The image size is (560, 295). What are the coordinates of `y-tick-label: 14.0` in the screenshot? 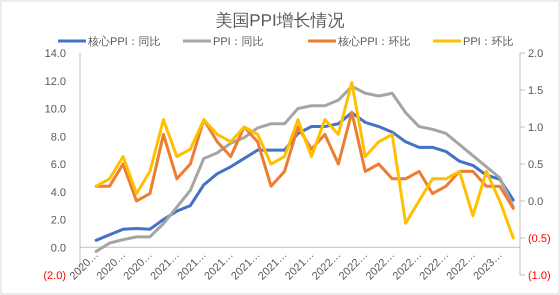 It's located at (55, 54).